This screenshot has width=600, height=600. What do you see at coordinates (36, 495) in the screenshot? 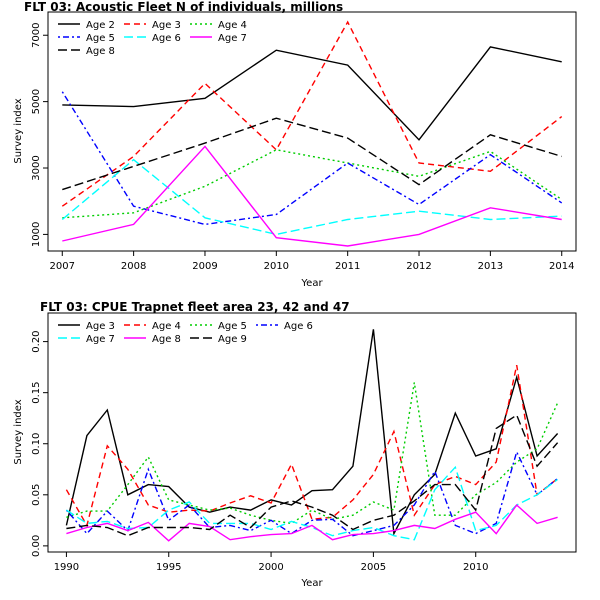
I see `y-tick-label: 0.05` at bounding box center [36, 495].